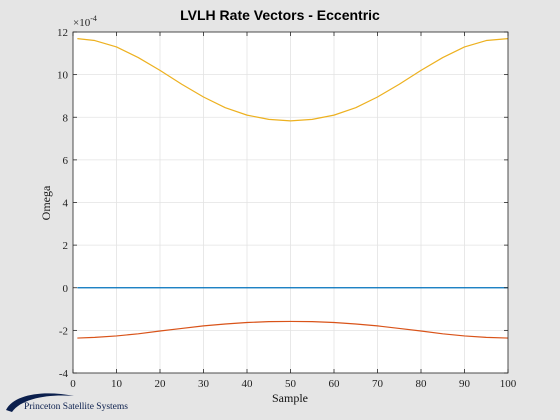  I want to click on chart-title: LVLH Rate Vectors - Eccentric, so click(280, 15).